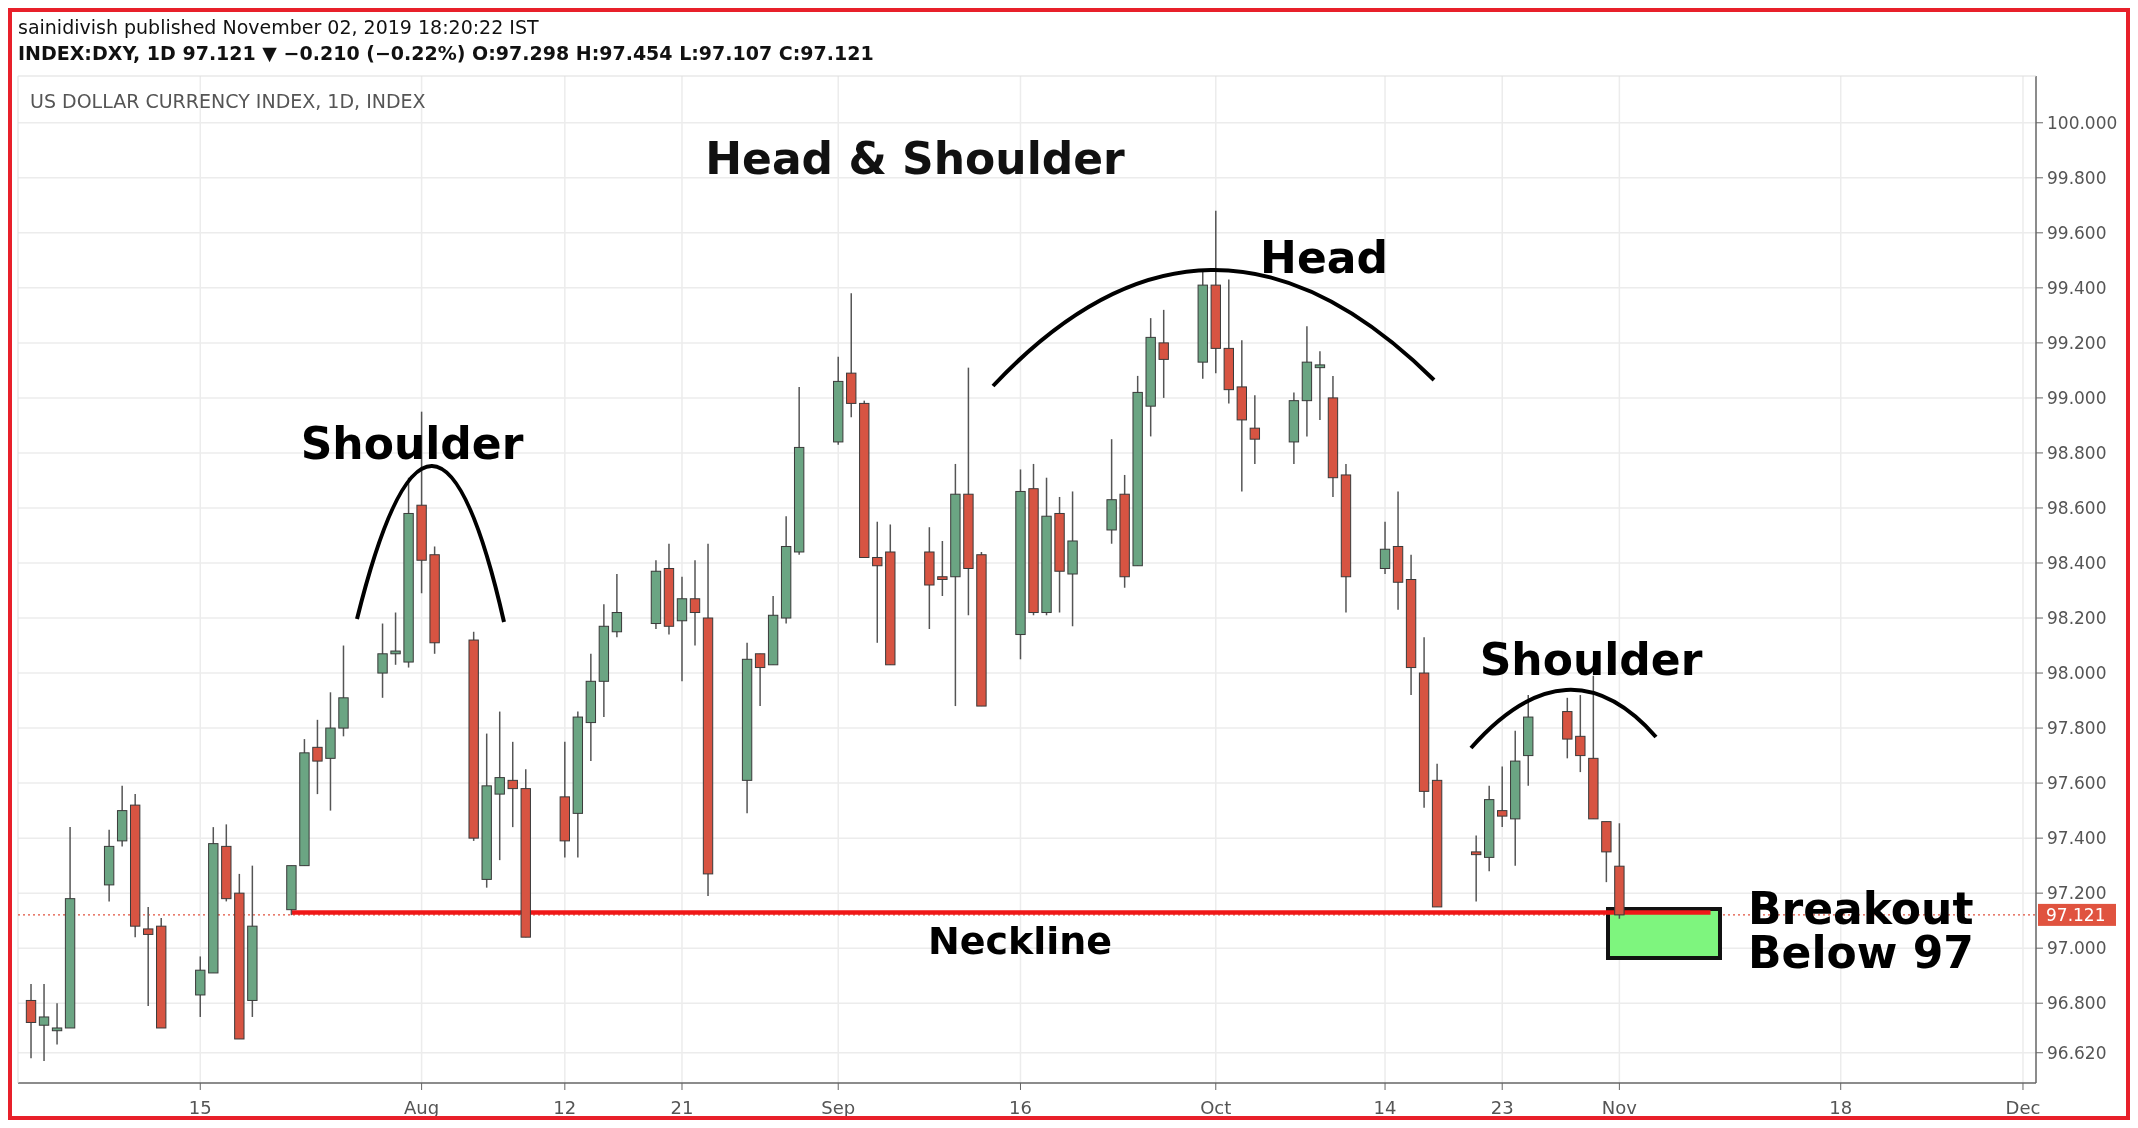  What do you see at coordinates (2023, 1107) in the screenshot?
I see `x-tick-label: Dec` at bounding box center [2023, 1107].